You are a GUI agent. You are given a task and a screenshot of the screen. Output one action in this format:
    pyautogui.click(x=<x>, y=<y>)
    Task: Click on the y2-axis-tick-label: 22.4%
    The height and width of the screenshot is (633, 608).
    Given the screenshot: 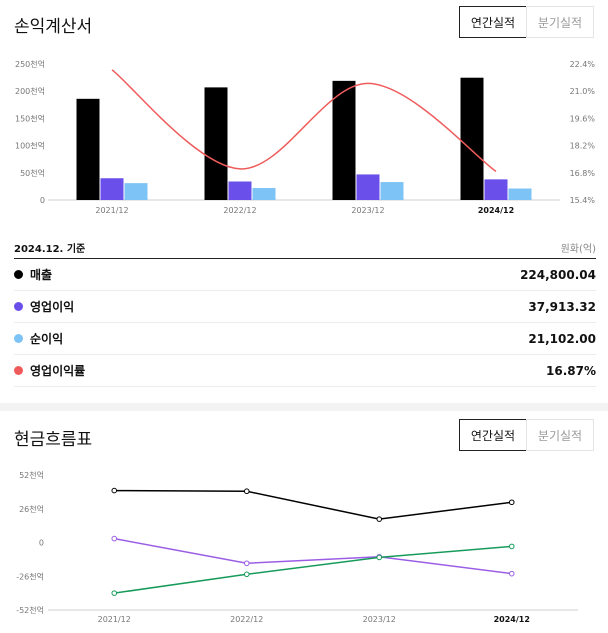 What is the action you would take?
    pyautogui.click(x=583, y=64)
    